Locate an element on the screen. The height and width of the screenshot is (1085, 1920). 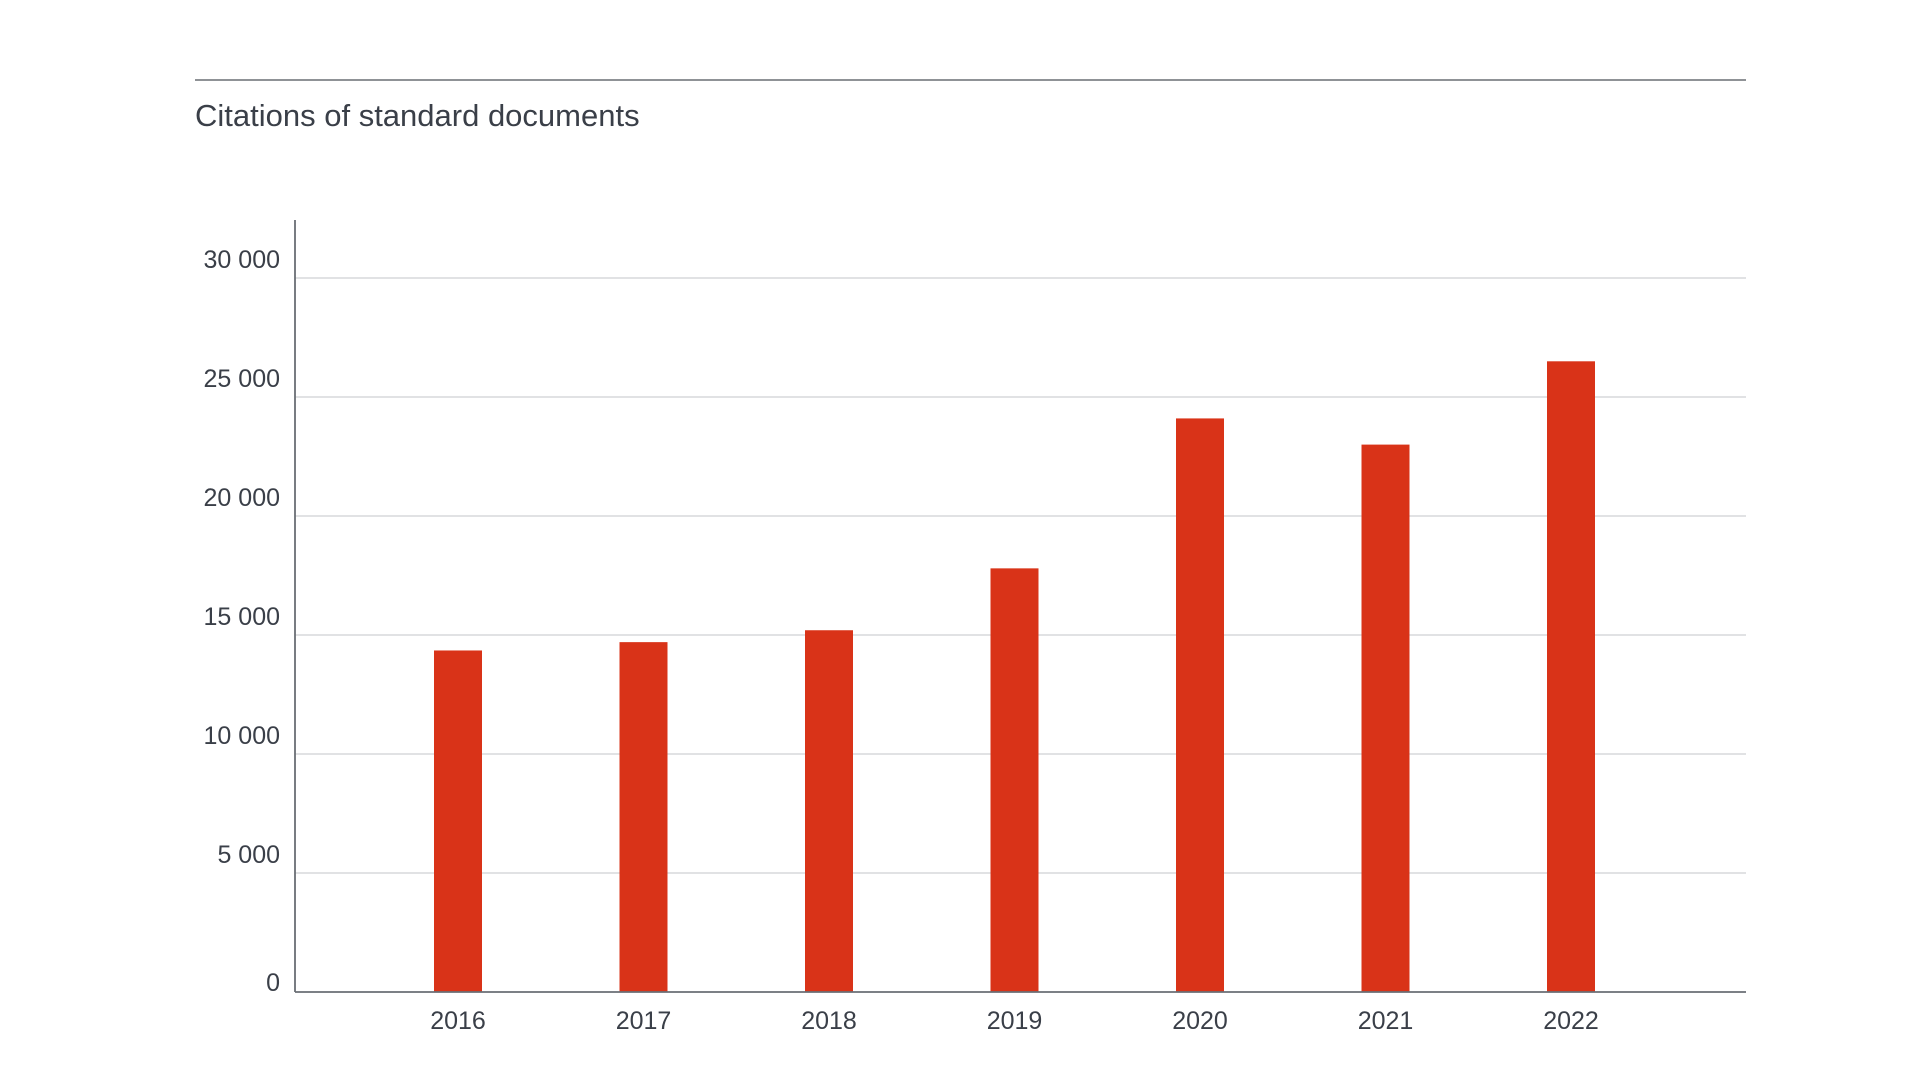
x-tick-label: 2019 is located at coordinates (1015, 1021).